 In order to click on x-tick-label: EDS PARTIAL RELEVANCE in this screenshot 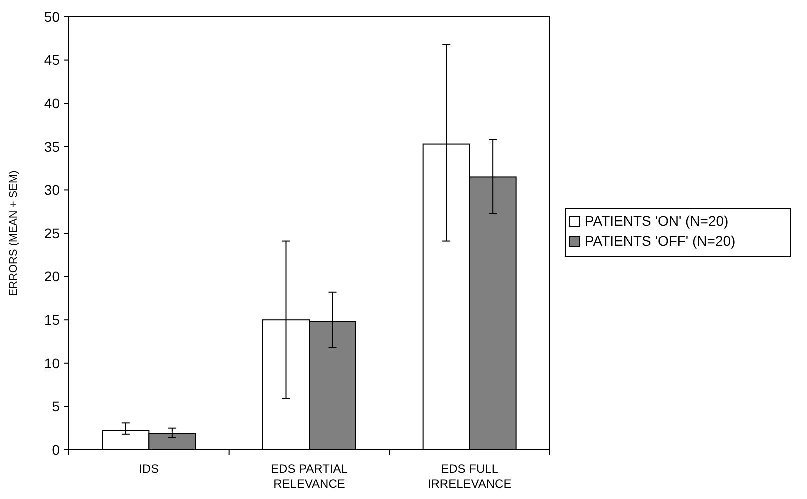, I will do `click(309, 476)`.